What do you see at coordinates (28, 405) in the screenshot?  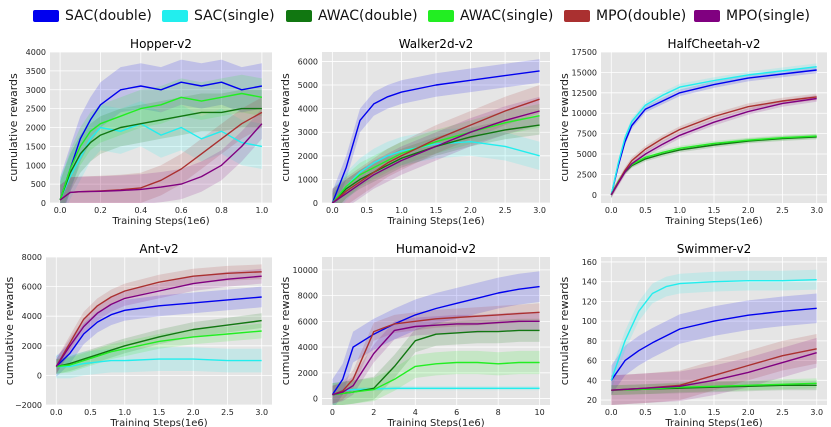 I see `y-tick-label: −2000` at bounding box center [28, 405].